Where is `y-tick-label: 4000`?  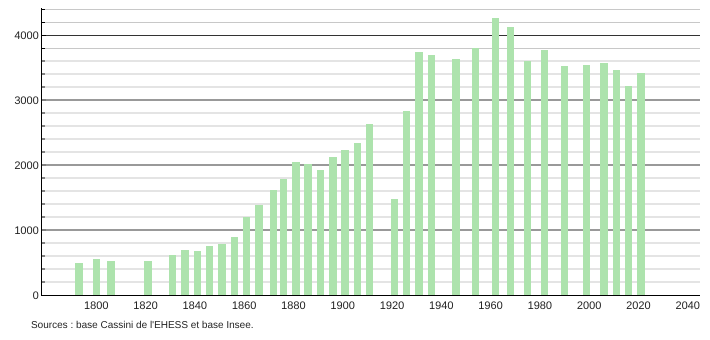
y-tick-label: 4000 is located at coordinates (26, 36).